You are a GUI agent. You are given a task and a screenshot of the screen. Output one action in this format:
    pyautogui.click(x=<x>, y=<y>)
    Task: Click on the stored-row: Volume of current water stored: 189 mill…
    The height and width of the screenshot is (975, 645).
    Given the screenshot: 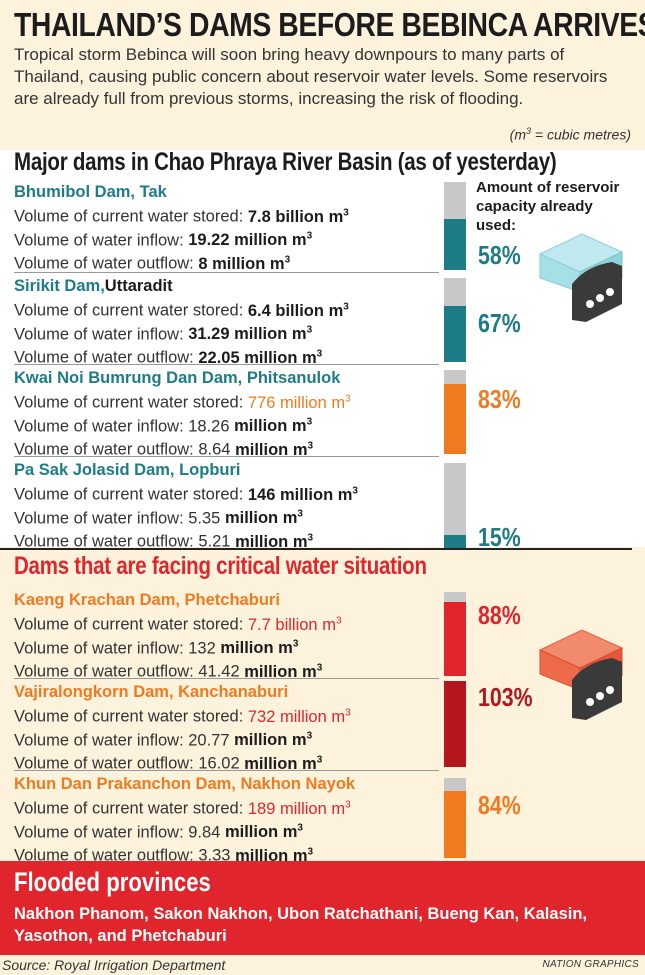 What is the action you would take?
    pyautogui.click(x=182, y=808)
    